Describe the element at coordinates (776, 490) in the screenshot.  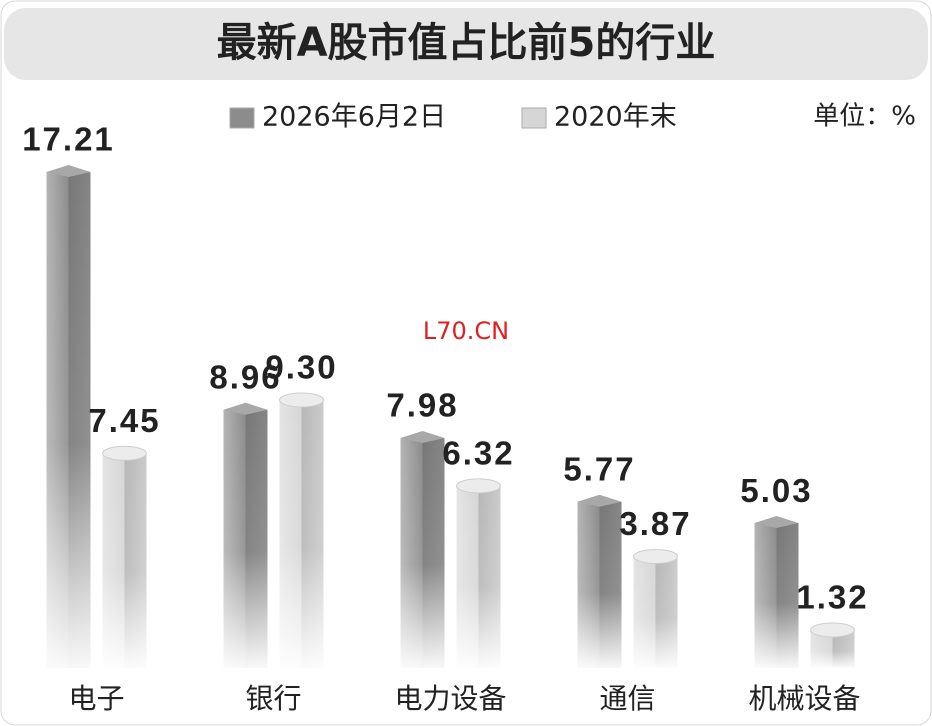
I see `value-label: 5.03` at that location.